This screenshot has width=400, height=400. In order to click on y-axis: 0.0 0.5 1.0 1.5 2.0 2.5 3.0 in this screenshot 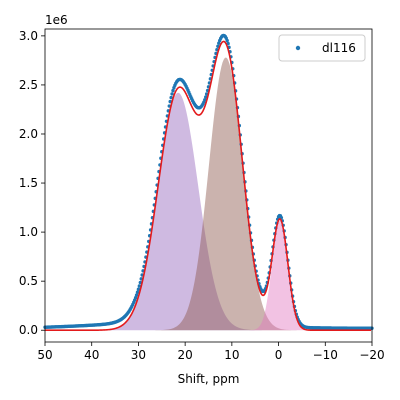, I will do `click(32, 183)`.